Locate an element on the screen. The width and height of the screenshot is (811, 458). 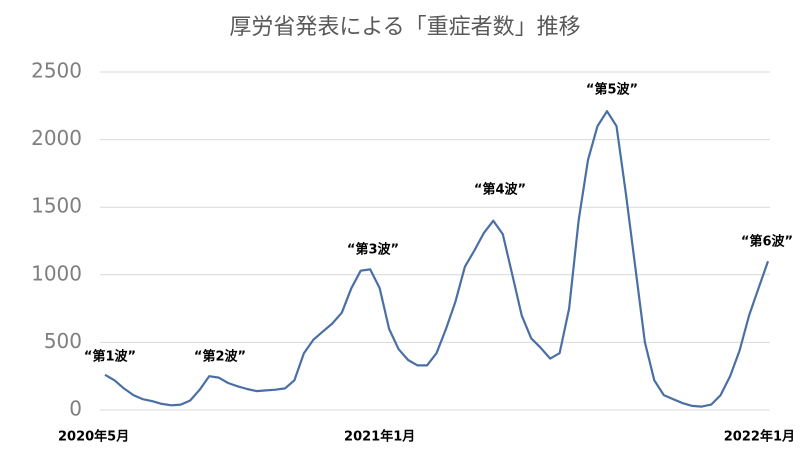
wave-annotation: “第4波” is located at coordinates (500, 190).